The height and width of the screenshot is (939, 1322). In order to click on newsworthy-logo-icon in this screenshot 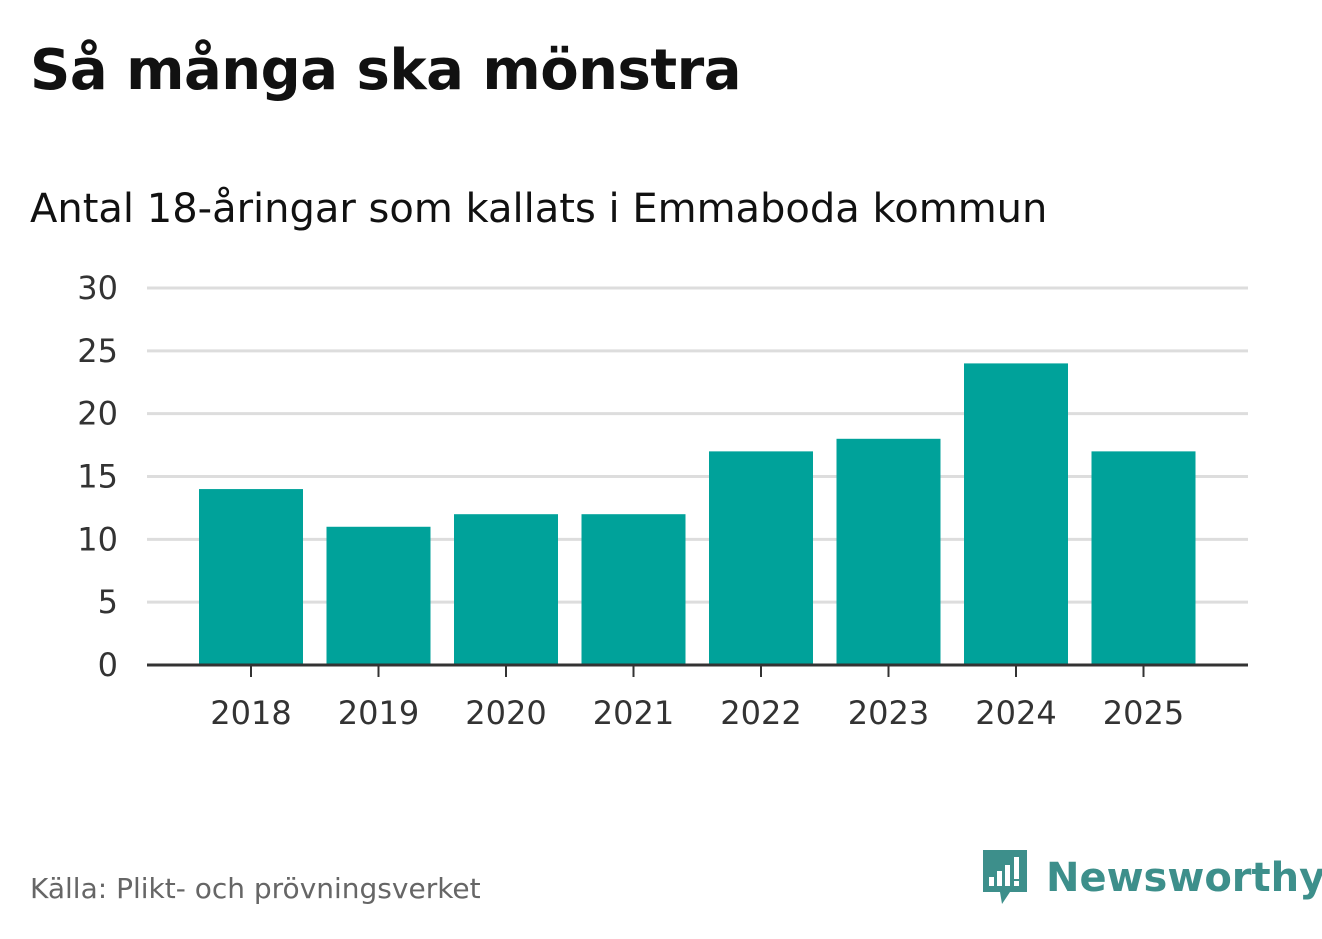, I will do `click(1005, 877)`.